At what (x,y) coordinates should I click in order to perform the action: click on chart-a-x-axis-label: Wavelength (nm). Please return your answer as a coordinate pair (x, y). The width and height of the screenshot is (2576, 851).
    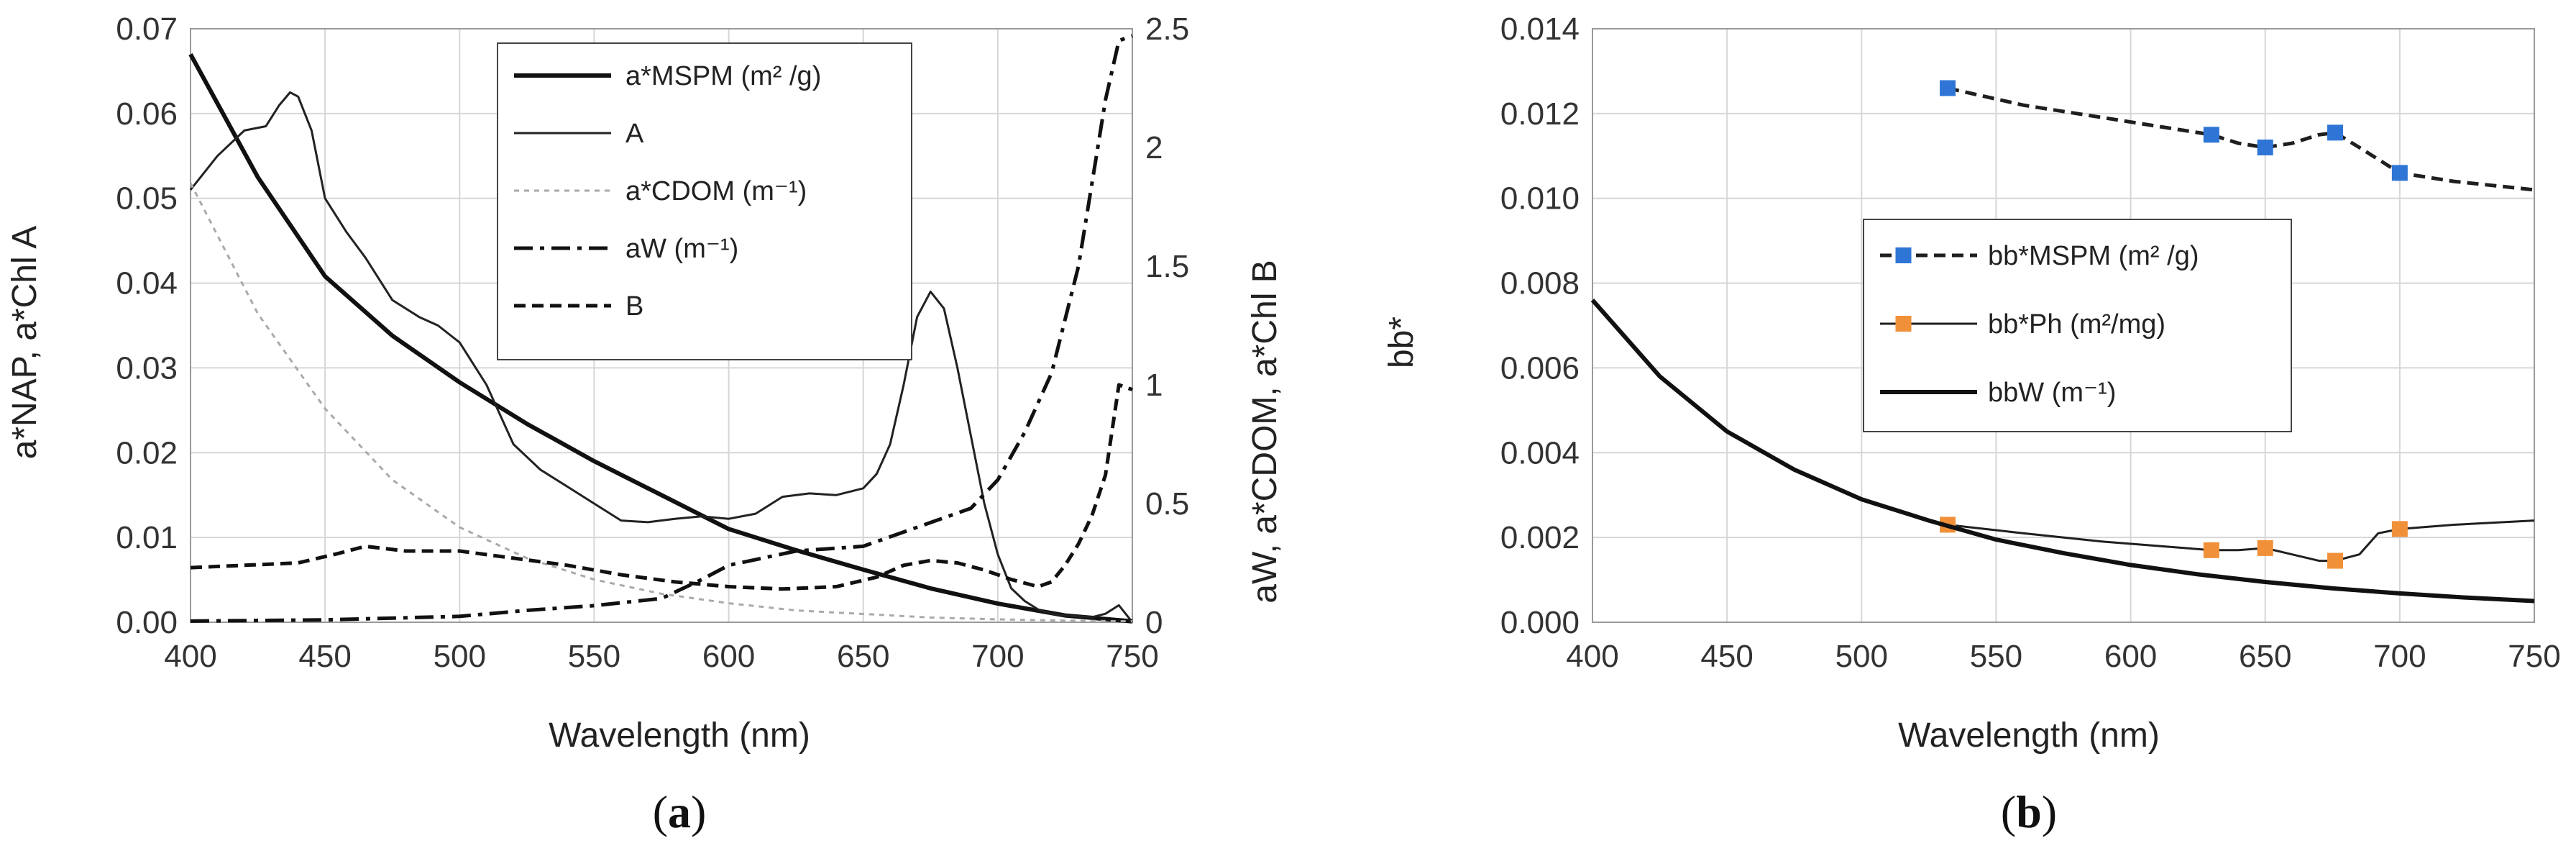
    Looking at the image, I should click on (679, 735).